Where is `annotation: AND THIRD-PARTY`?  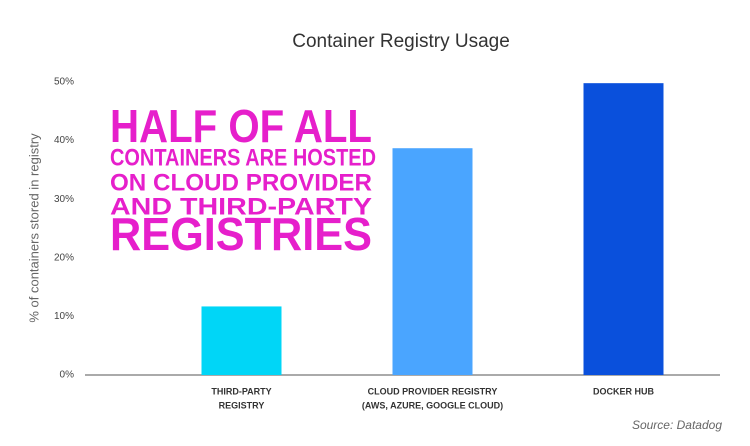 annotation: AND THIRD-PARTY is located at coordinates (241, 206).